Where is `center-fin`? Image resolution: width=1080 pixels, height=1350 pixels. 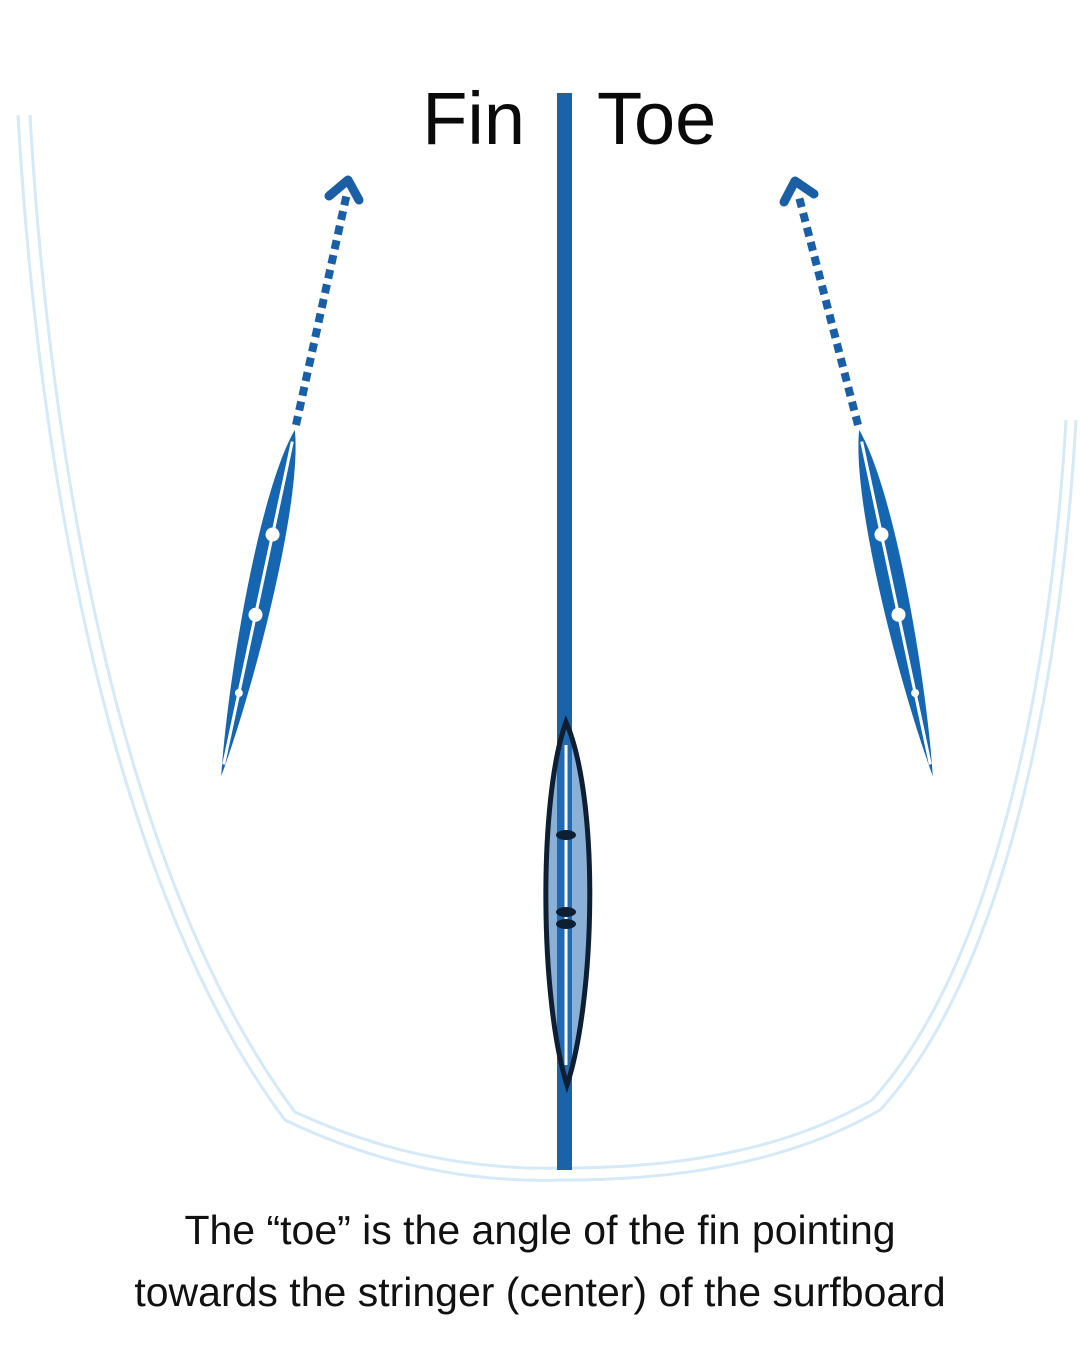
center-fin is located at coordinates (568, 904).